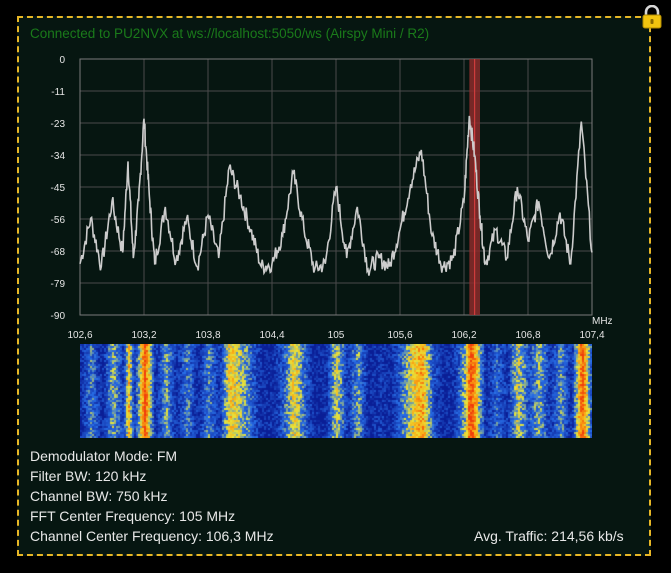 This screenshot has height=573, width=671. I want to click on y-tick-label: 0, so click(62, 60).